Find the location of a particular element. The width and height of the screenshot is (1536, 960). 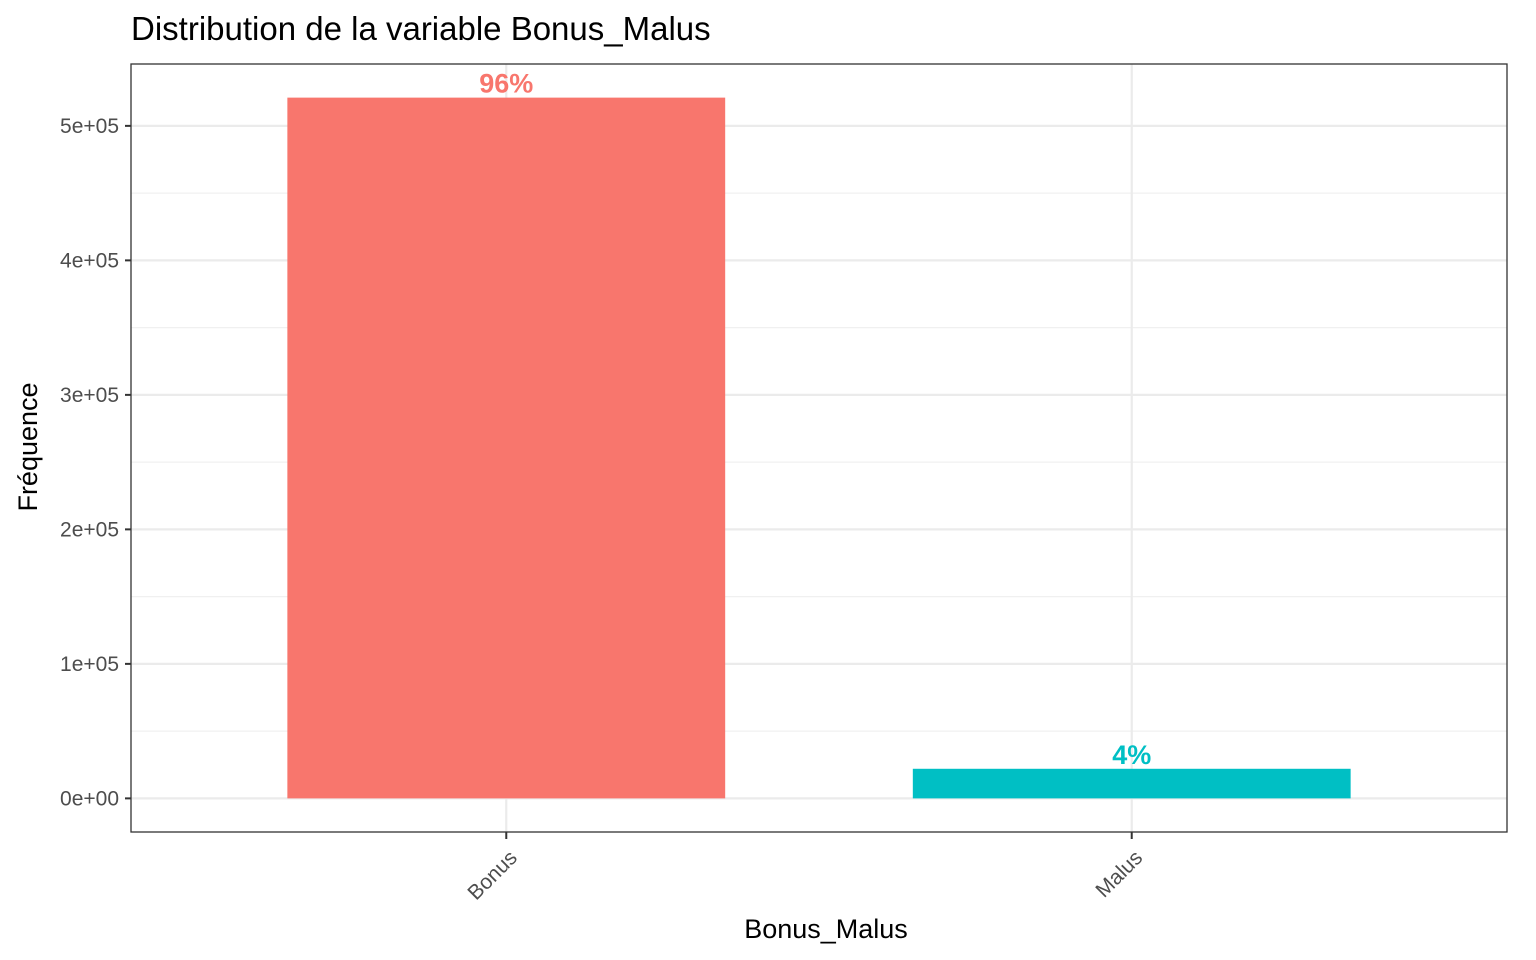

chart-title: Distribution de la variable Bonus_Malus is located at coordinates (421, 28).